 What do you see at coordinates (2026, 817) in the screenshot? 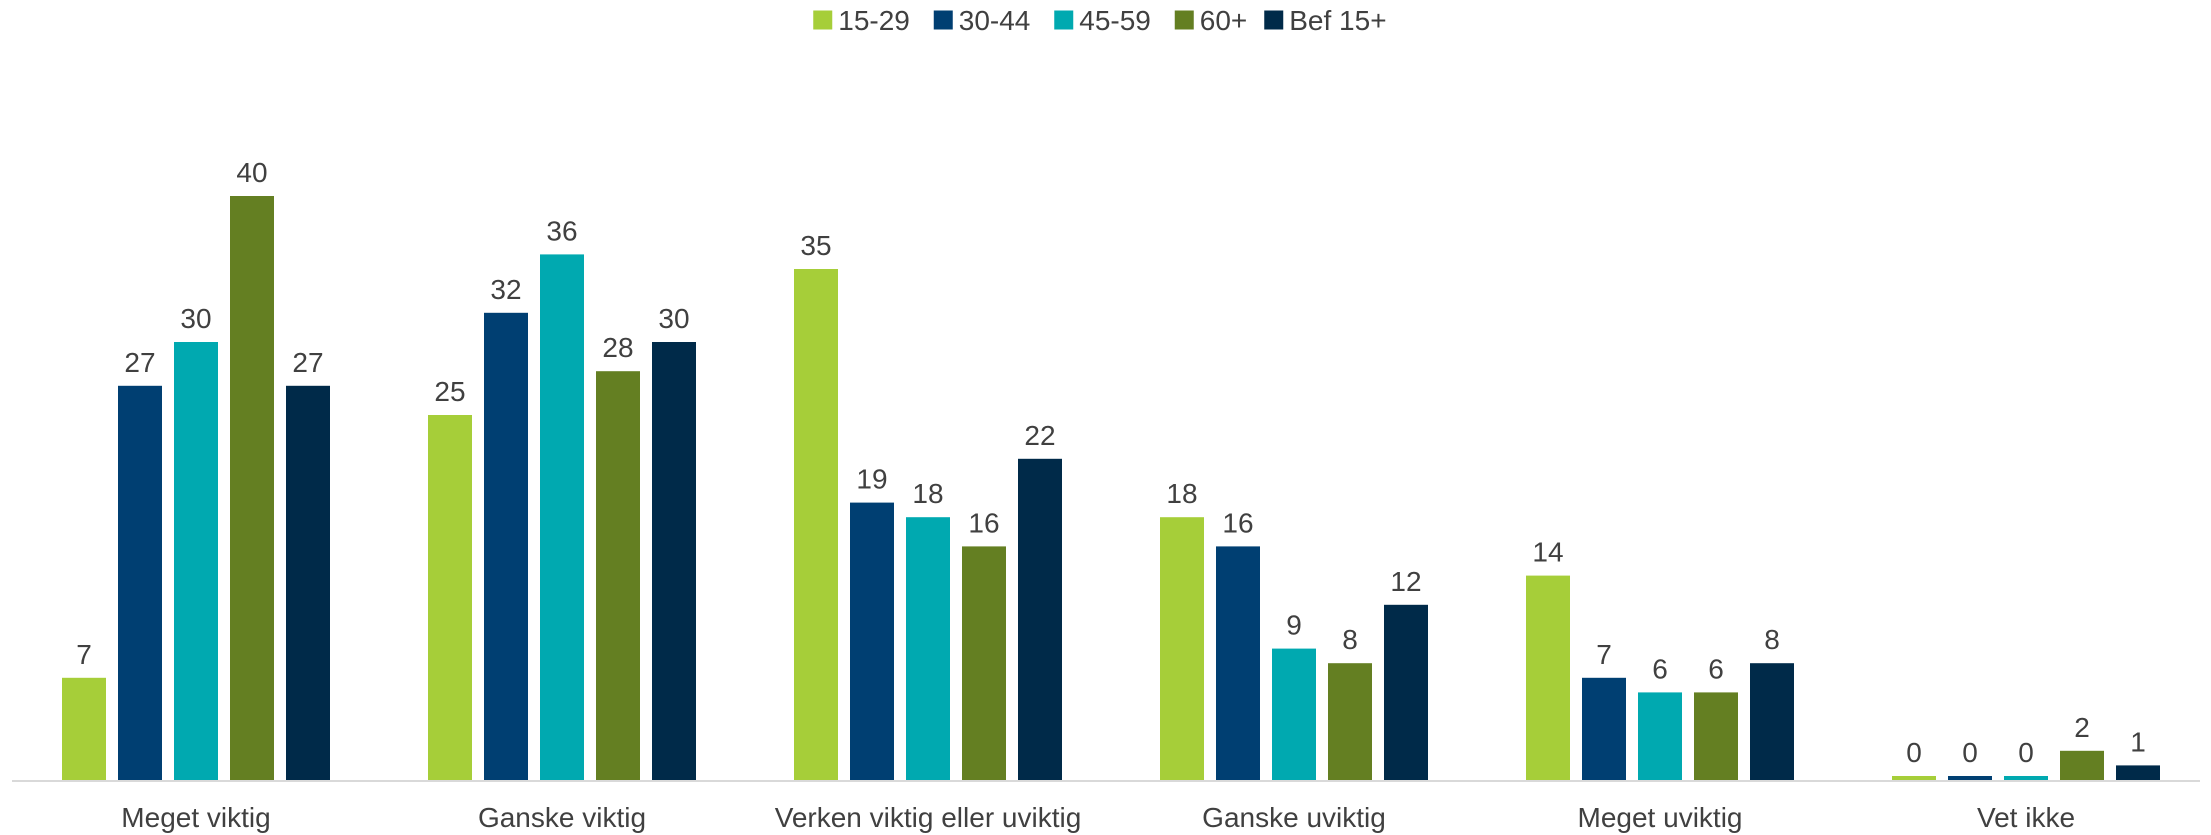
I see `category-label: Vet ikke` at bounding box center [2026, 817].